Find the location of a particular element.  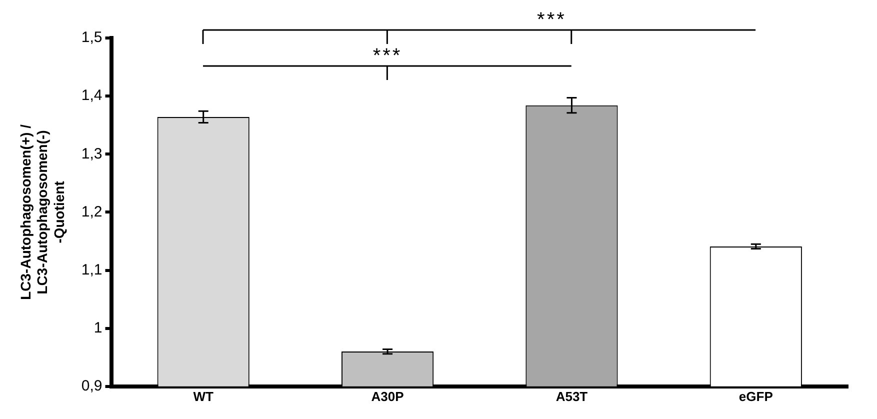

y-tick-label: 1,3 is located at coordinates (91, 153).